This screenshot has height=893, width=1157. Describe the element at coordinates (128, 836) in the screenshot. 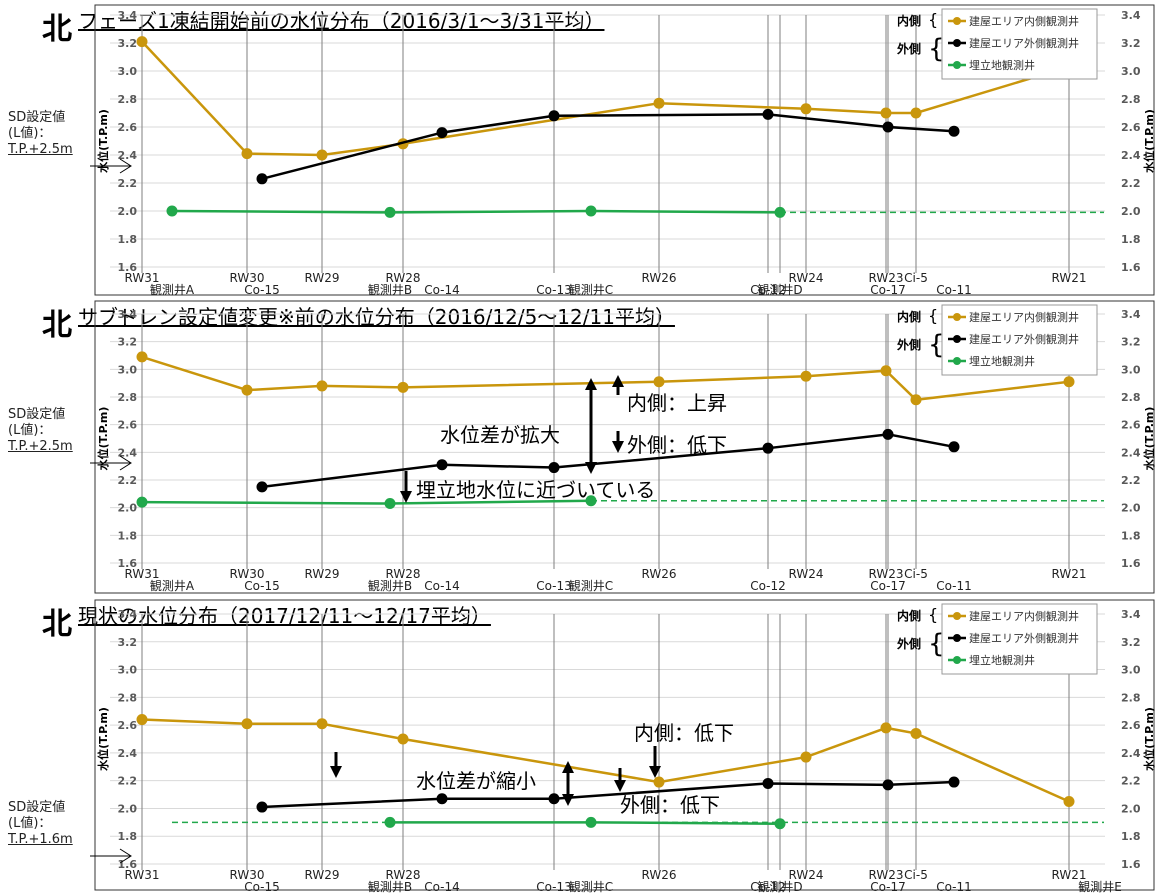

I see `y-tick-label-left: 1.8` at that location.